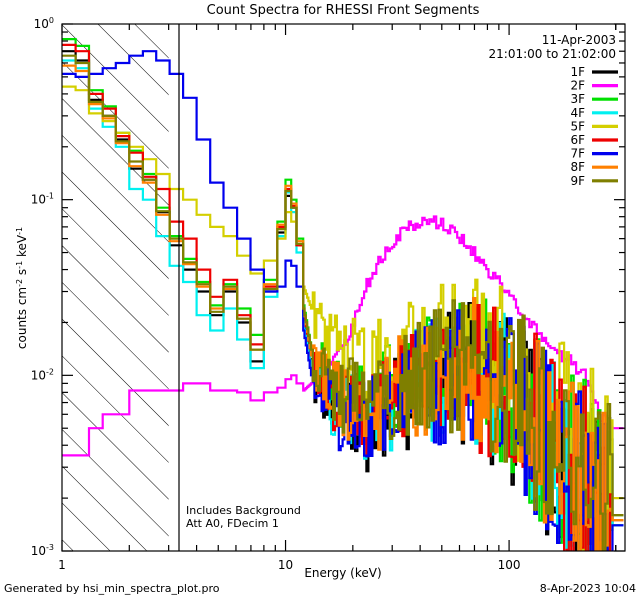 The width and height of the screenshot is (640, 600). Describe the element at coordinates (577, 86) in the screenshot. I see `legend-label-2f: 2F` at that location.